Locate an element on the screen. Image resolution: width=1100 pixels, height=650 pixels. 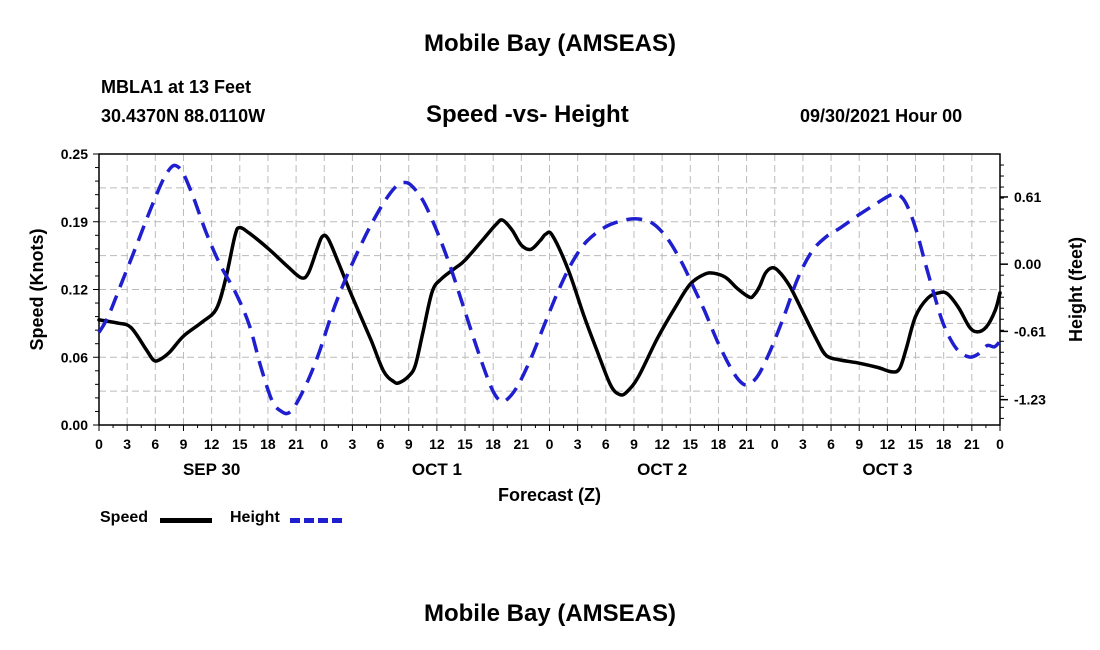
x-day-label: OCT 1 is located at coordinates (437, 469).